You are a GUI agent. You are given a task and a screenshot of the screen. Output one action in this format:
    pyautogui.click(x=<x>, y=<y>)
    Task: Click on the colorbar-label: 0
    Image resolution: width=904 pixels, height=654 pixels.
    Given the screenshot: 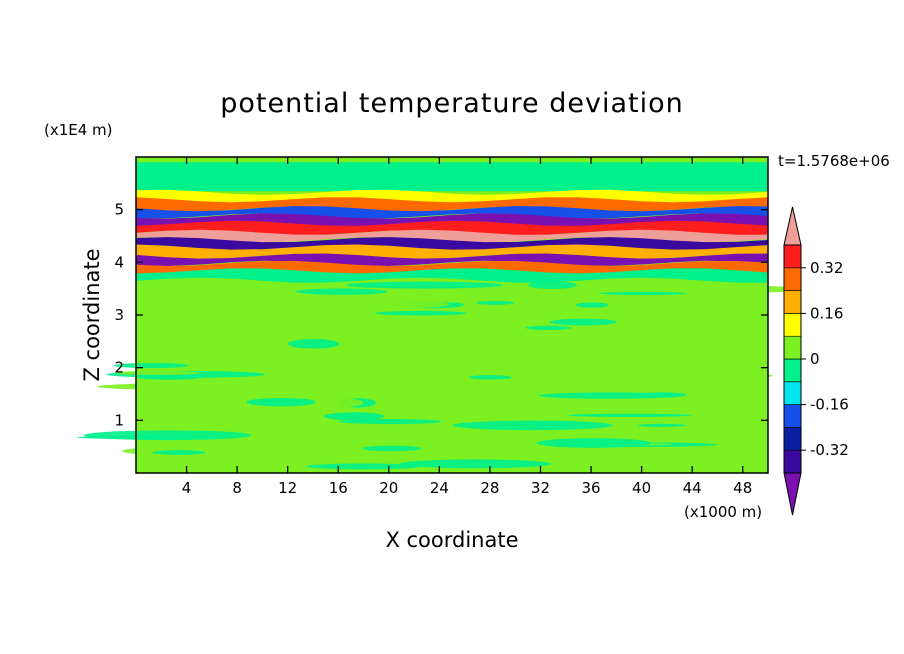 What is the action you would take?
    pyautogui.click(x=815, y=359)
    